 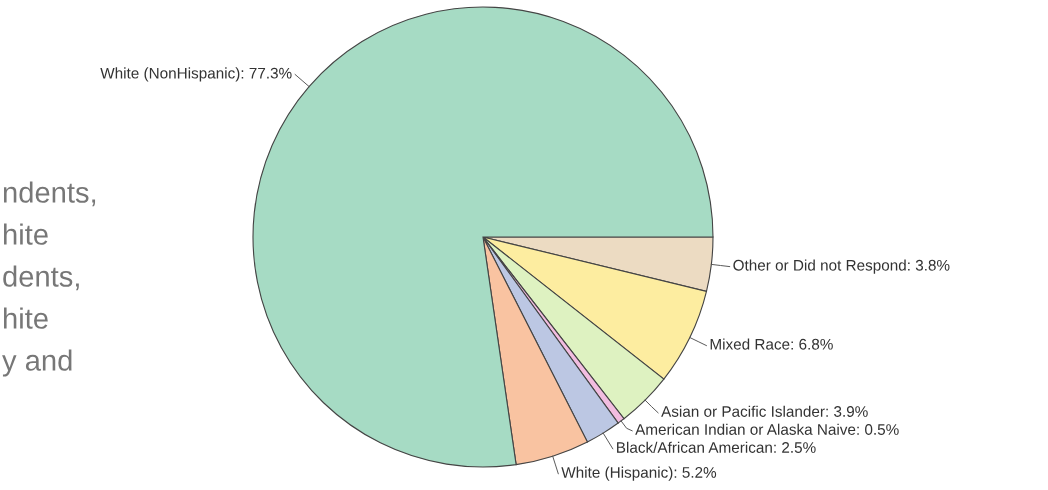 I want to click on text: dents,, so click(x=41, y=278).